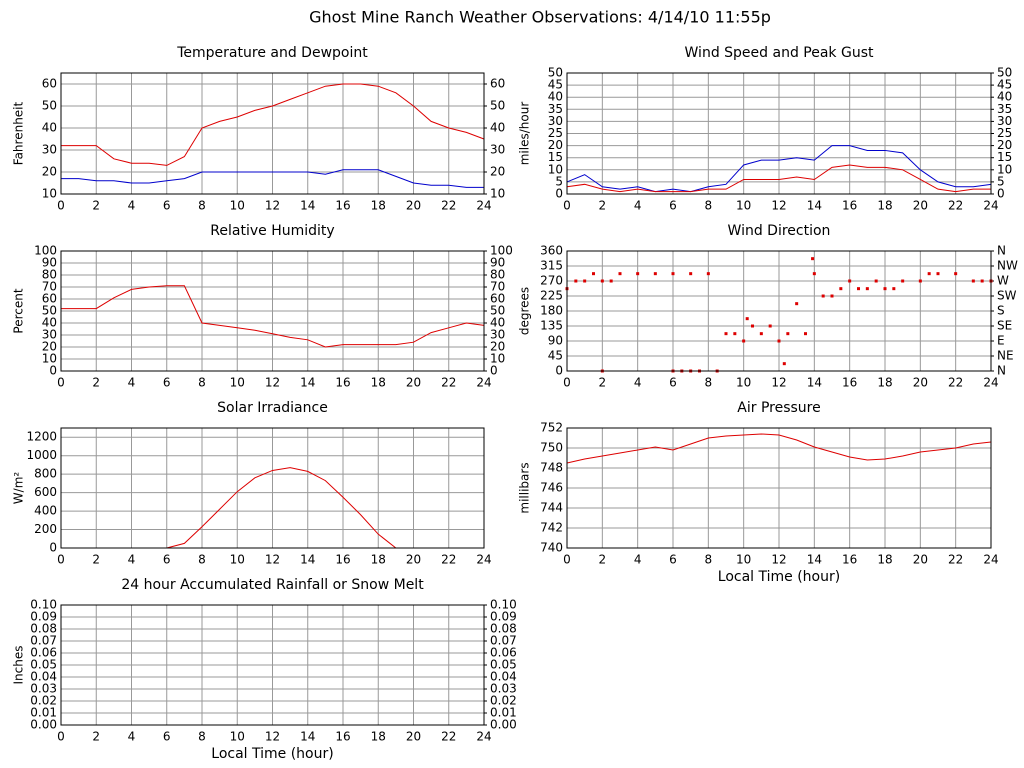  What do you see at coordinates (1004, 145) in the screenshot?
I see `y2-tick-label: 20` at bounding box center [1004, 145].